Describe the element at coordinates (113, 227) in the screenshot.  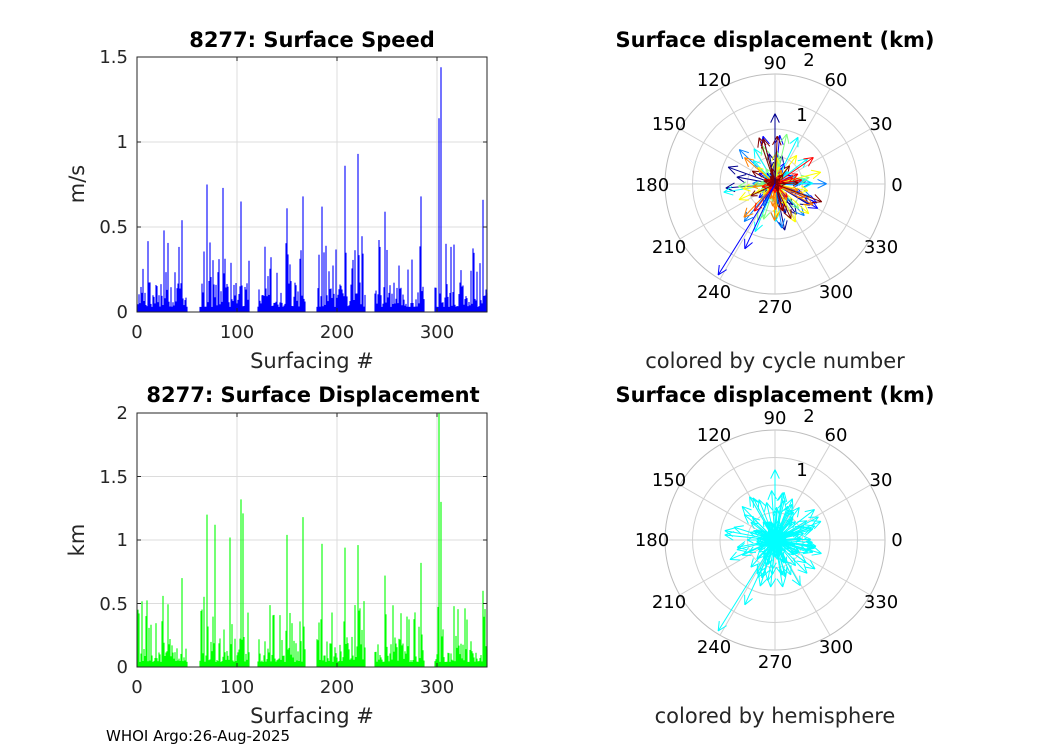
I see `speed-ytick-1: 0.5` at that location.